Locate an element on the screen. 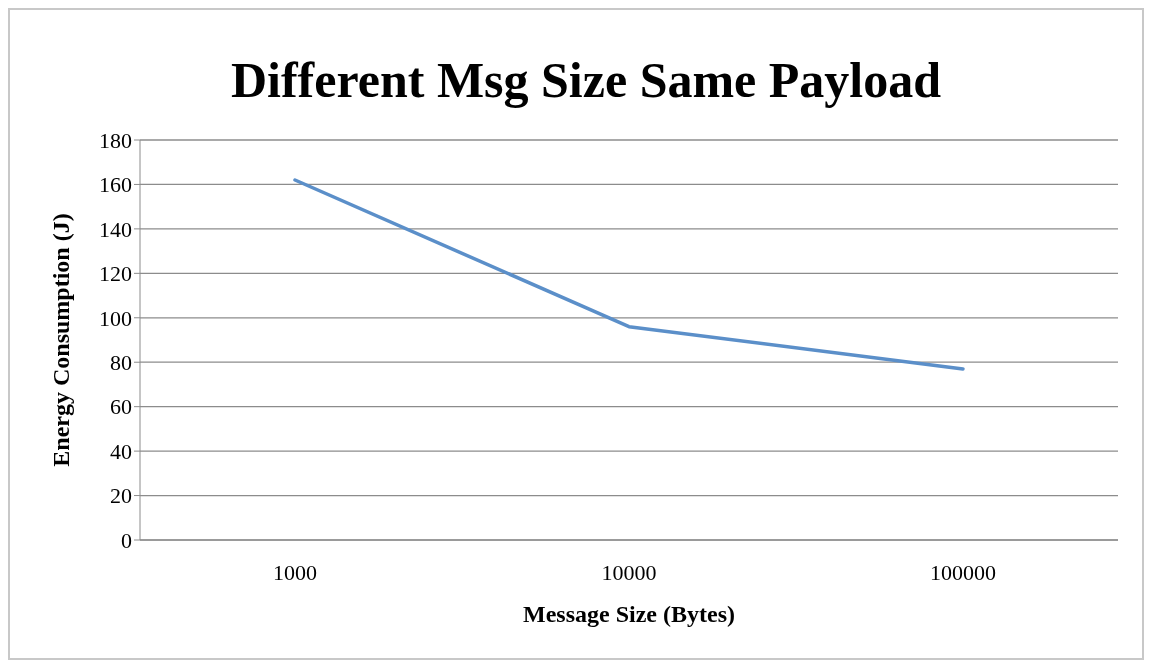 This screenshot has width=1150, height=670. y-tick-label: 20 is located at coordinates (121, 496).